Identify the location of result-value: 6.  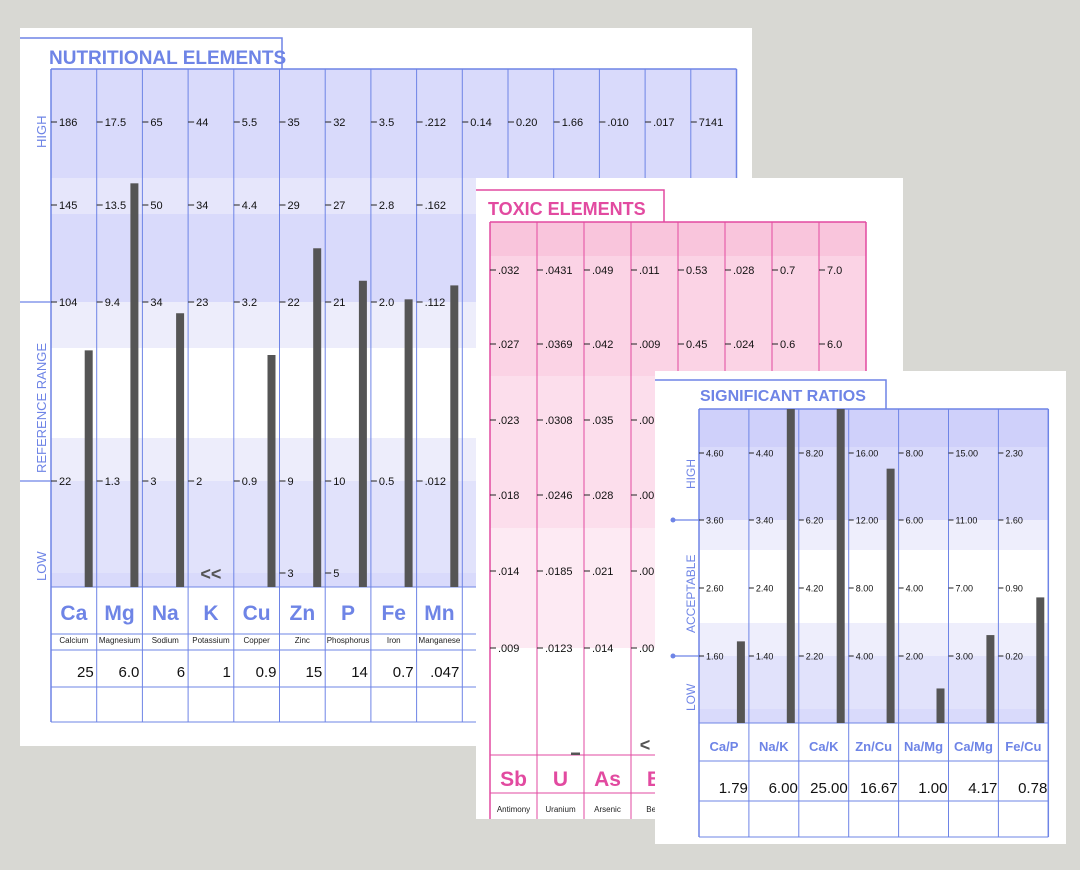
(181, 672).